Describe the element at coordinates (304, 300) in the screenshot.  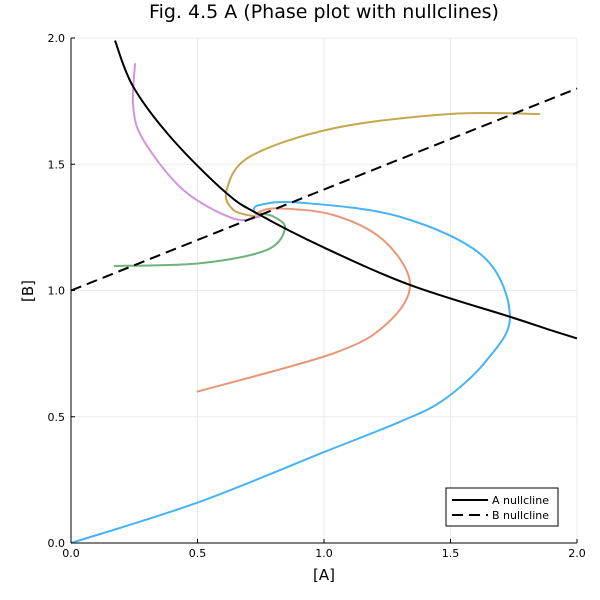
I see `trajectory-2-line` at that location.